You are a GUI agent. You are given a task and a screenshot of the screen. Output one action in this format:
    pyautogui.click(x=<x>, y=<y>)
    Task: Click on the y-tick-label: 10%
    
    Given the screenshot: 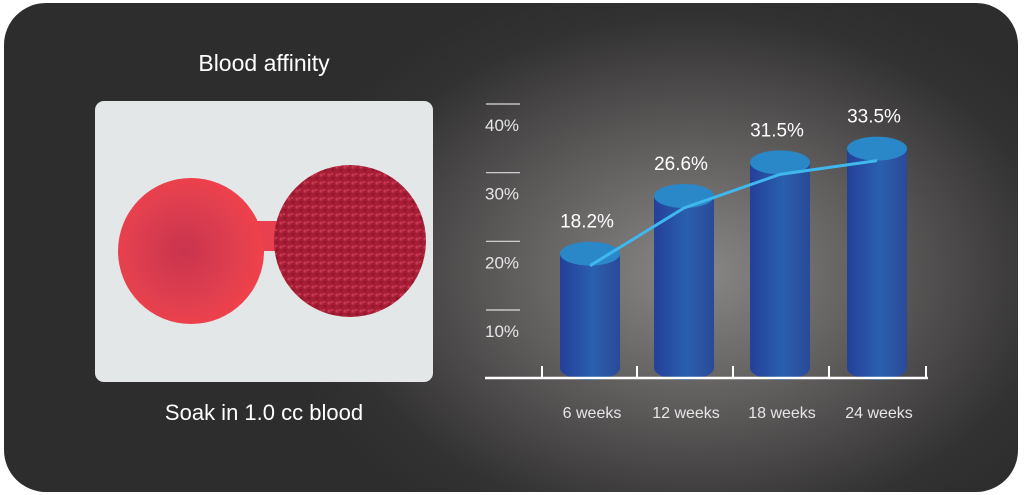 What is the action you would take?
    pyautogui.click(x=502, y=331)
    